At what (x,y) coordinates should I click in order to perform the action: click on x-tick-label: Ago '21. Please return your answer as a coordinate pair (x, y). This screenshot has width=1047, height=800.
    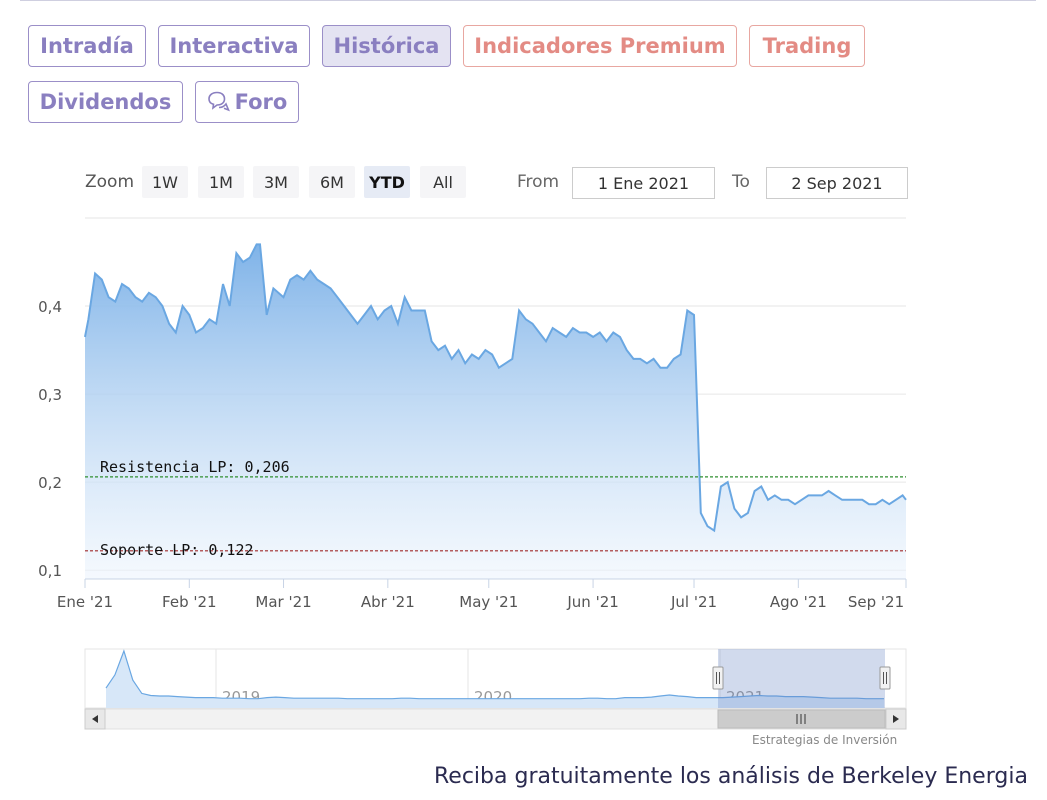
    Looking at the image, I should click on (798, 602).